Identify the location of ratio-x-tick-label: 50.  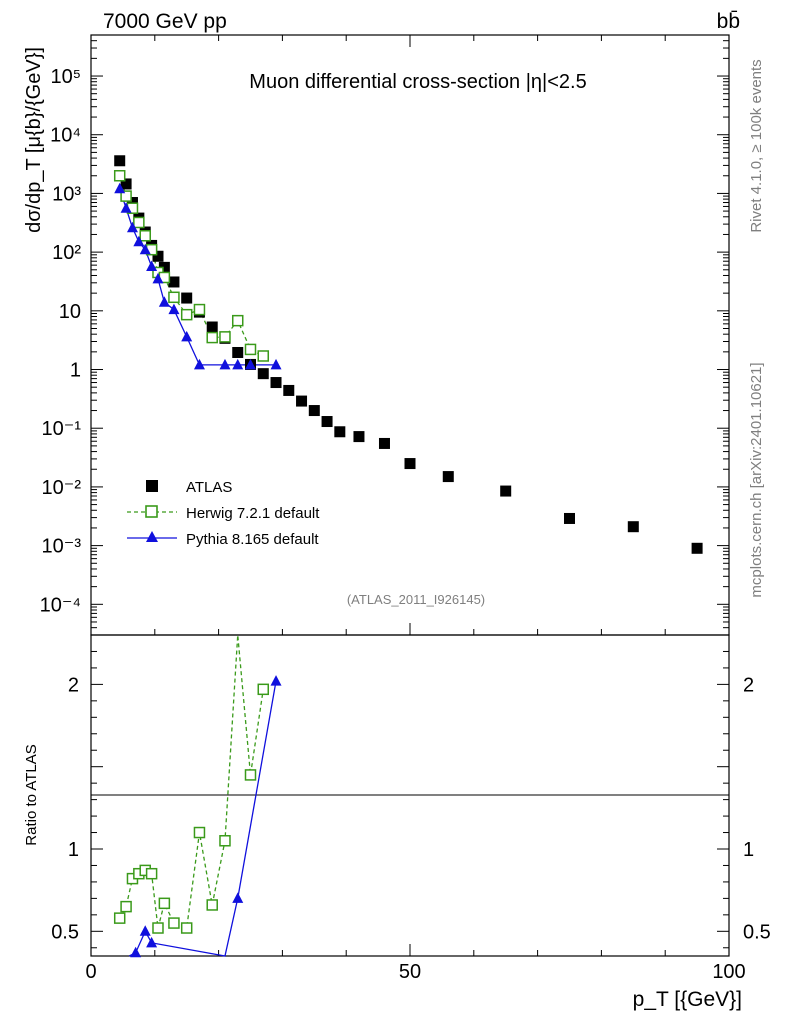
(410, 972).